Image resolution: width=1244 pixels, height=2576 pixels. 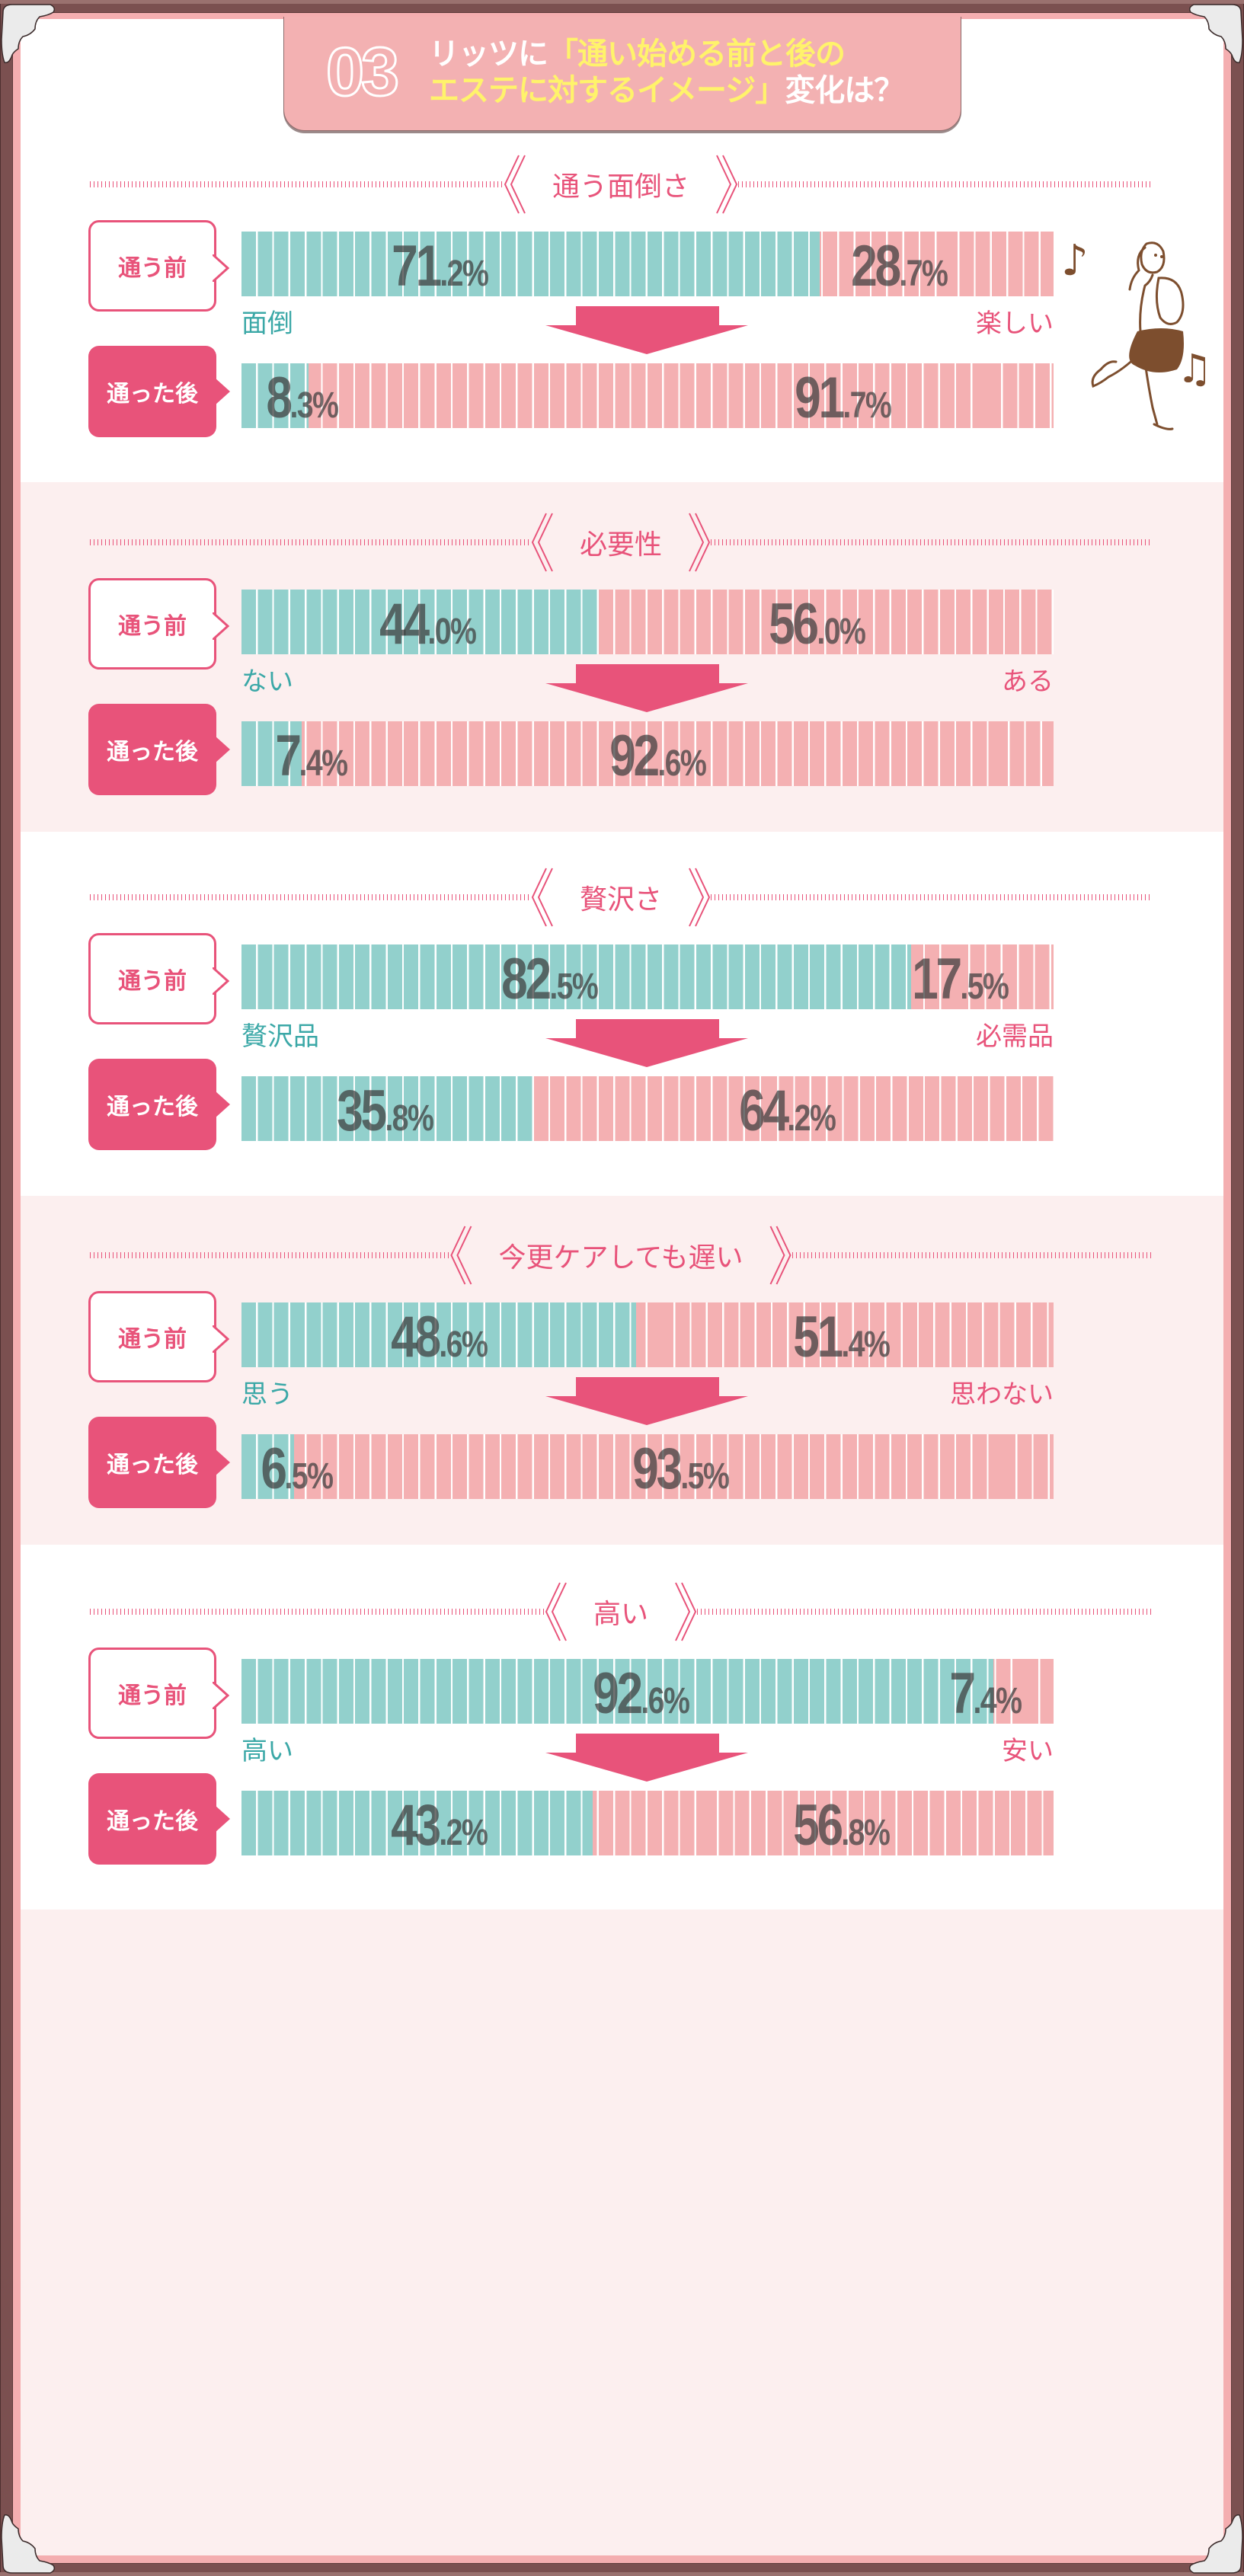 What do you see at coordinates (452, 632) in the screenshot?
I see `value-decimal: .0%` at bounding box center [452, 632].